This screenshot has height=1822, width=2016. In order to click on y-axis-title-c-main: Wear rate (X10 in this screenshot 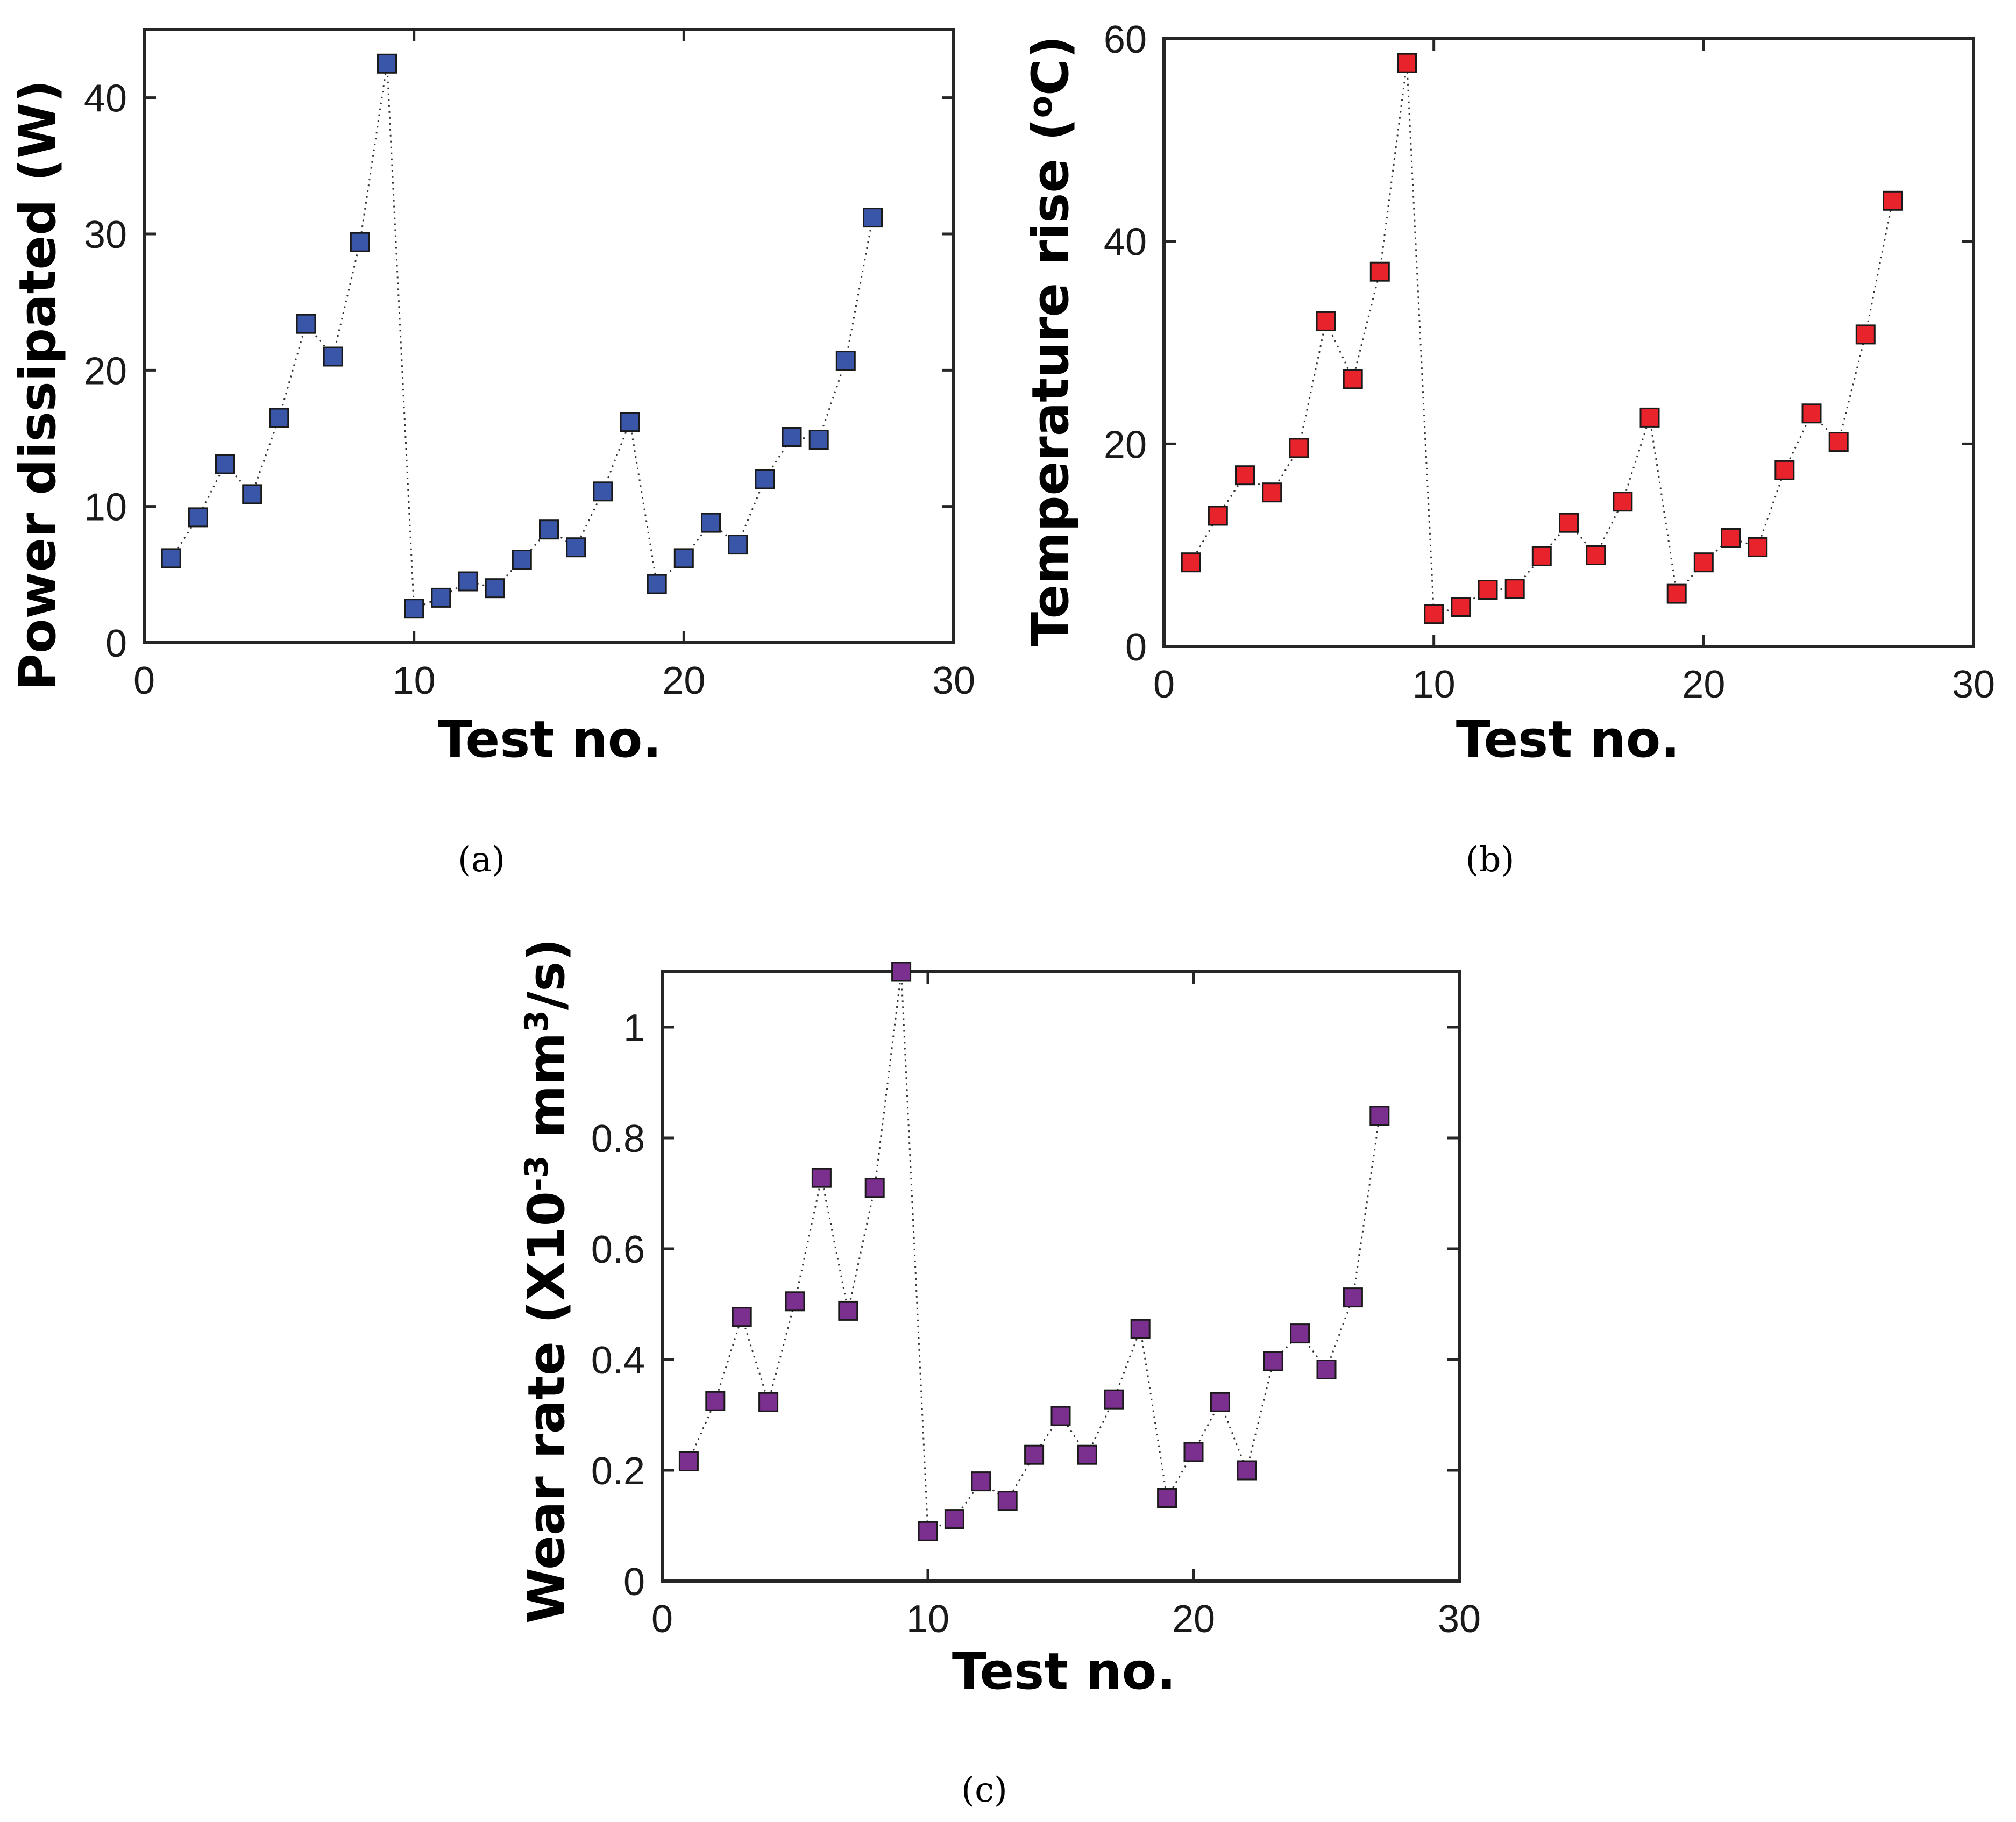, I will do `click(546, 1408)`.